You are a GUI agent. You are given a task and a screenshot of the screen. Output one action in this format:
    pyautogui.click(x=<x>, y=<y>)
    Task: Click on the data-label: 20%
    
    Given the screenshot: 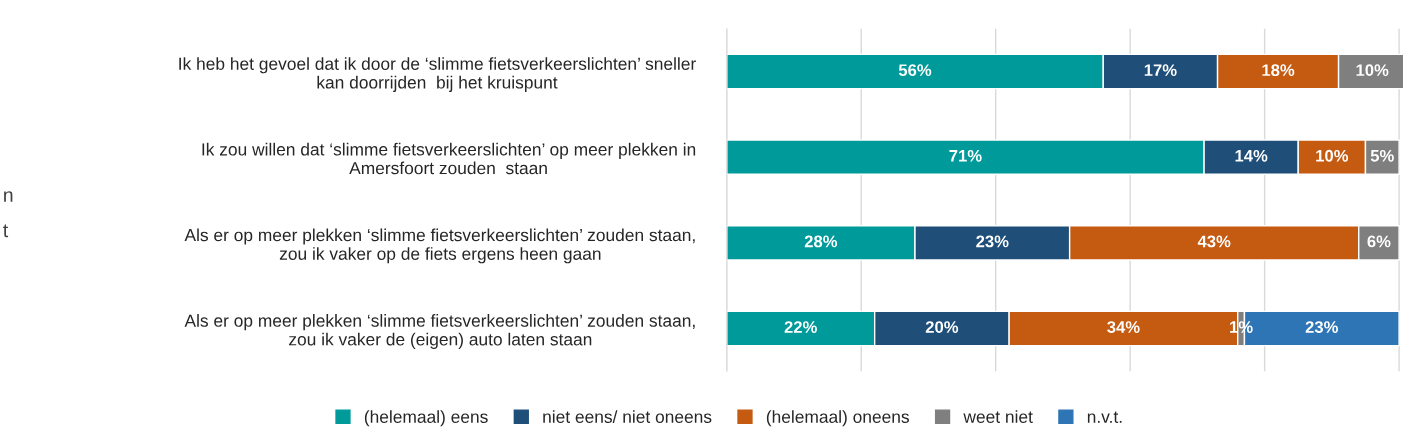 What is the action you would take?
    pyautogui.click(x=942, y=327)
    